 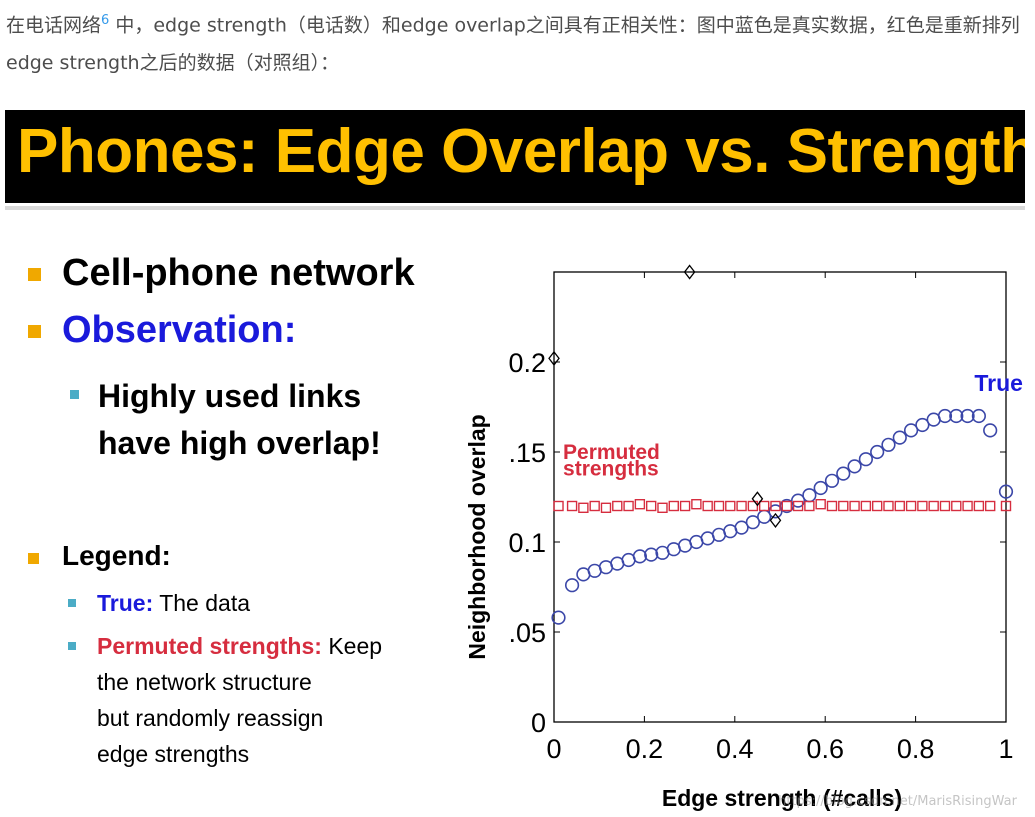 What do you see at coordinates (116, 555) in the screenshot?
I see `bullet-legend: Legend:` at bounding box center [116, 555].